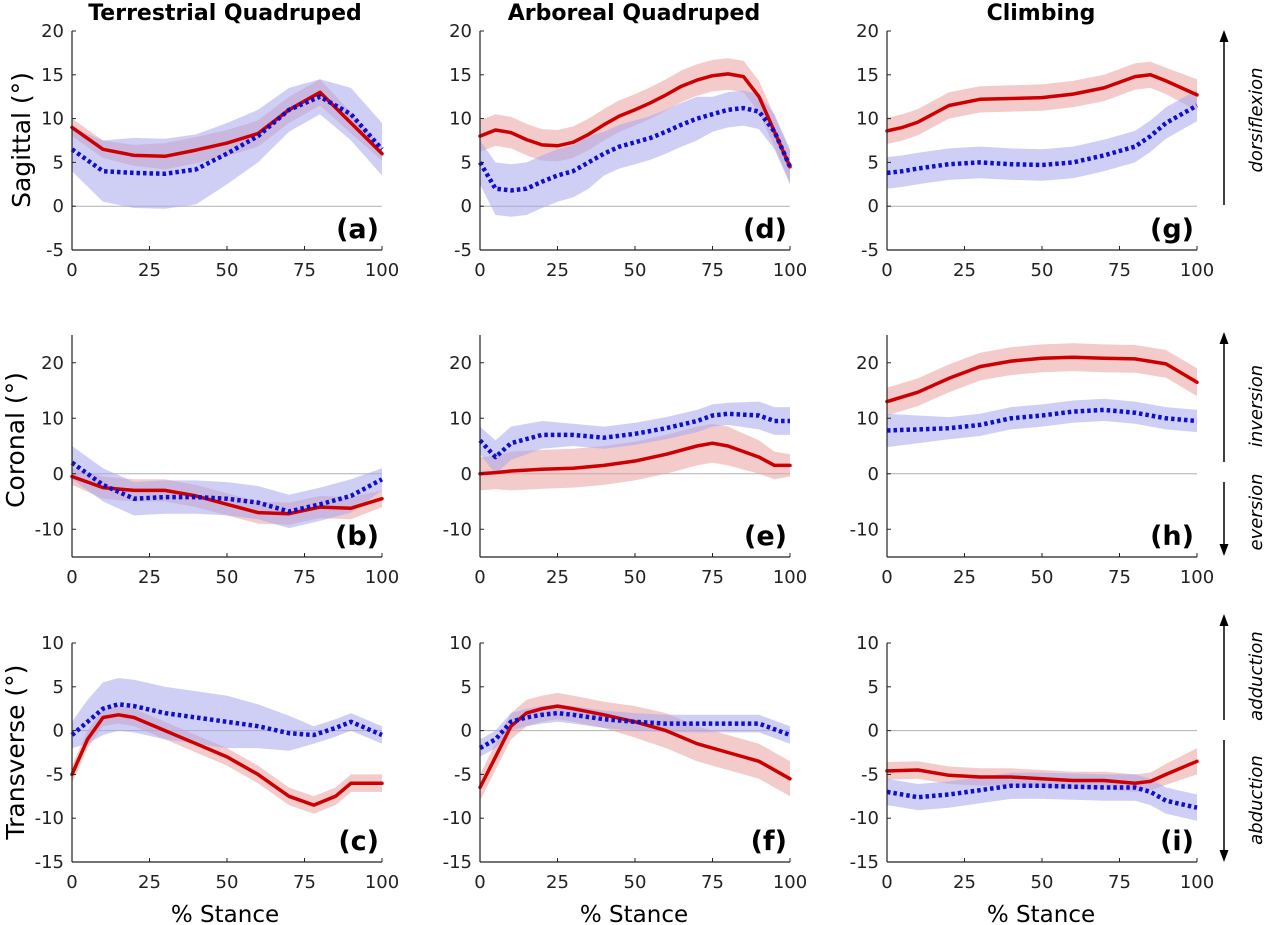 Image resolution: width=1270 pixels, height=925 pixels. What do you see at coordinates (635, 458) in the screenshot?
I see `series-line-e-red` at bounding box center [635, 458].